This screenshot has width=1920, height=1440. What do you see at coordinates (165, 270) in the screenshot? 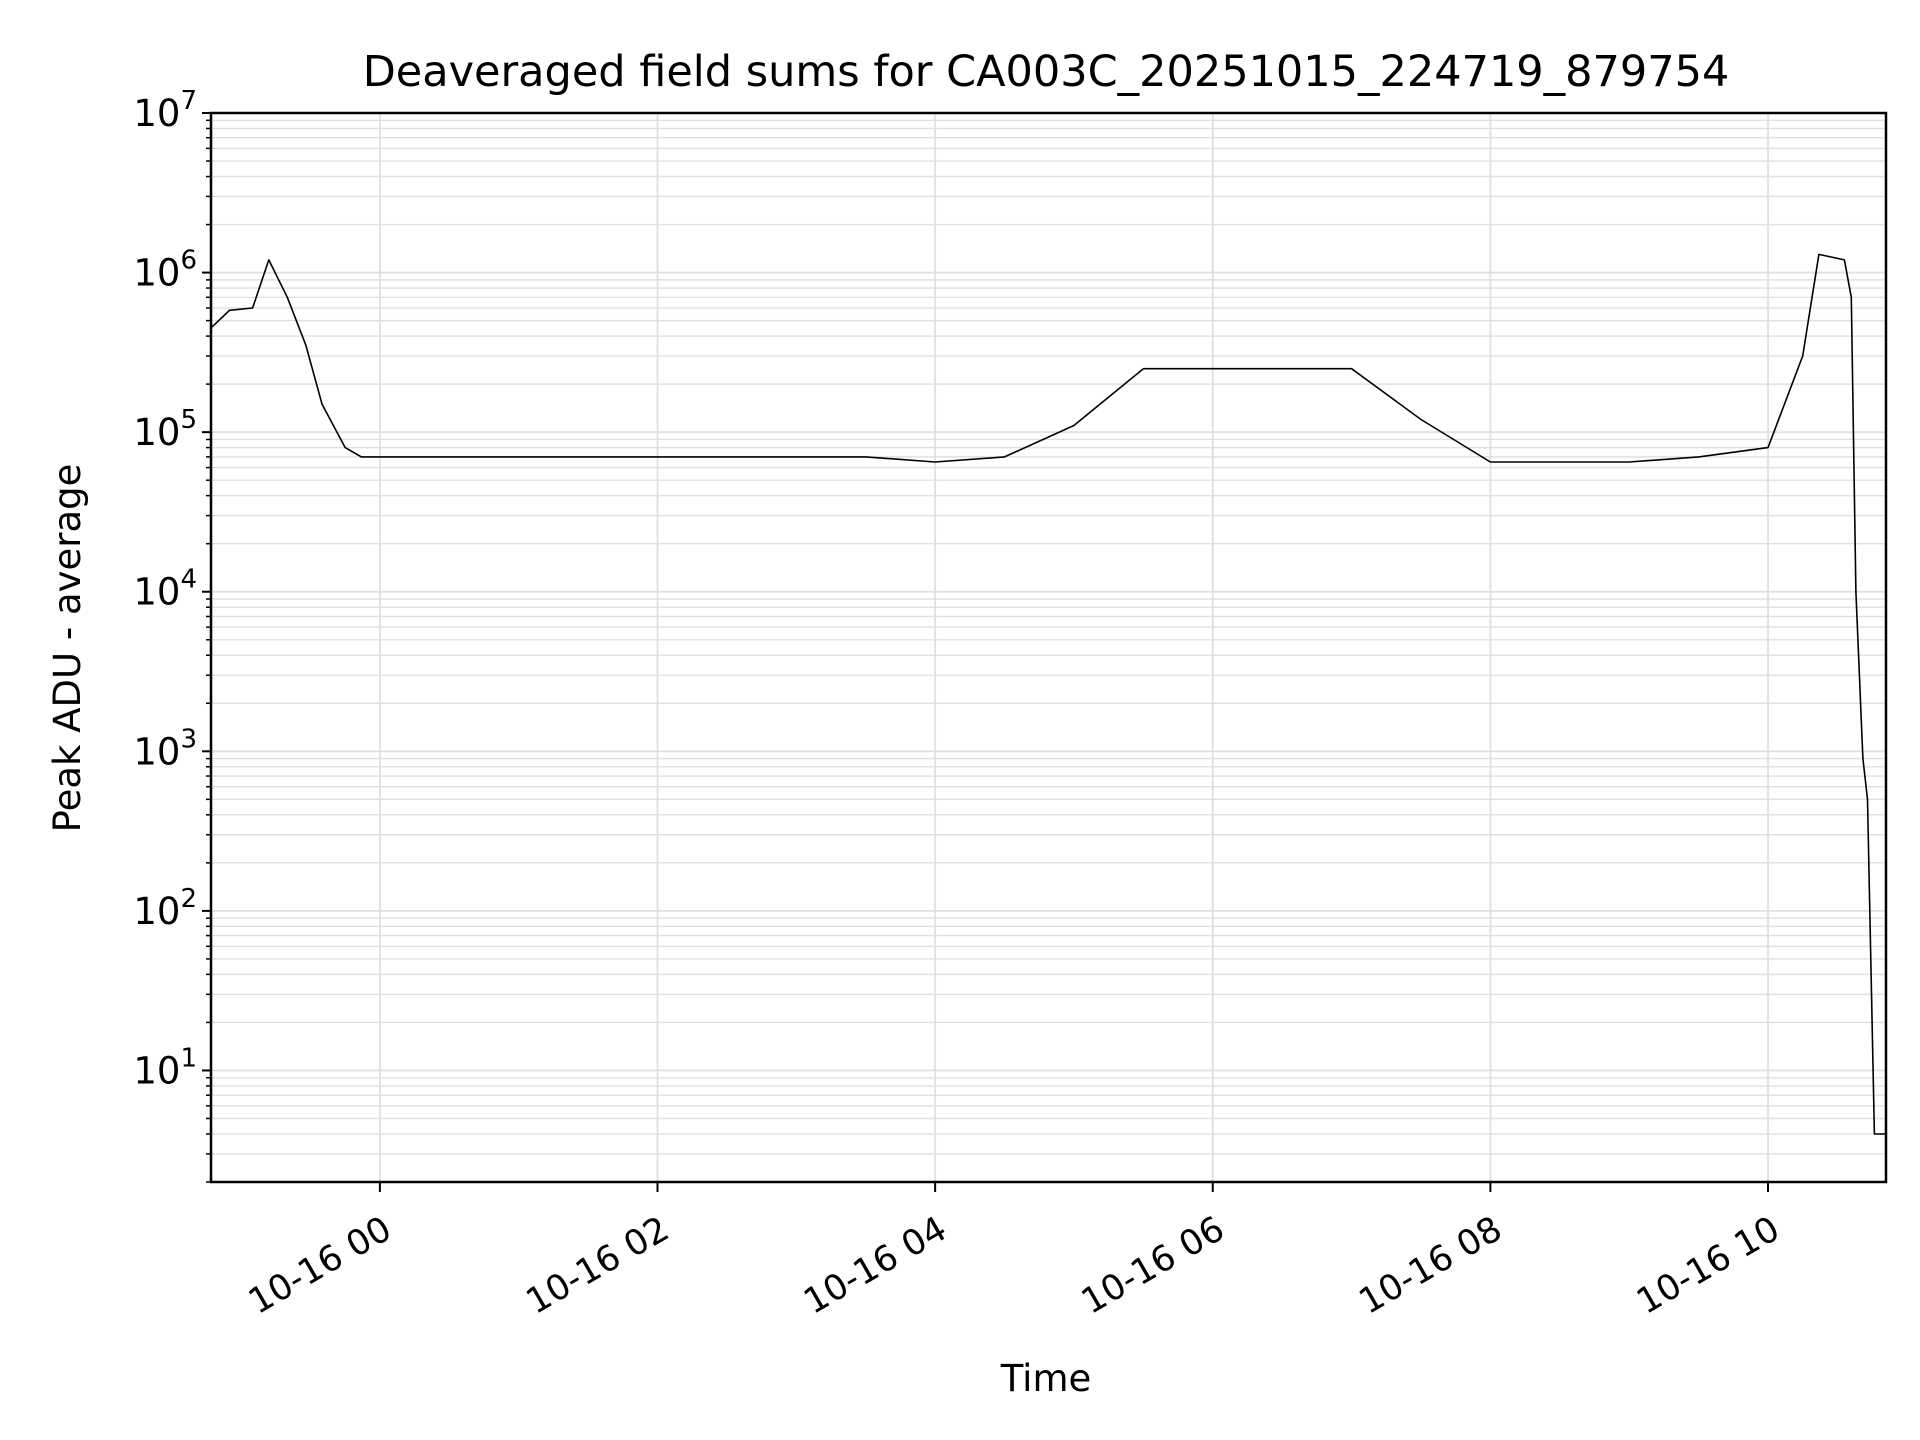
I see `y-tick-label: 10⁶` at bounding box center [165, 270].